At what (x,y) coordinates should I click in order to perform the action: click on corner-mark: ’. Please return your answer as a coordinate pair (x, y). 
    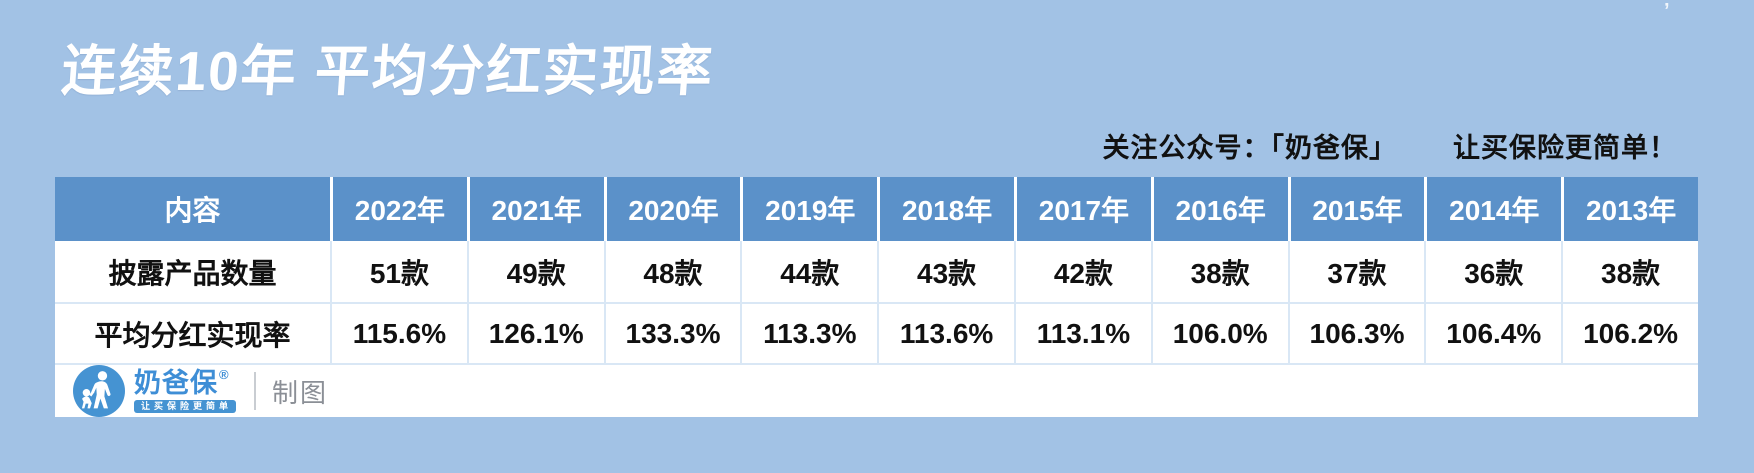
    Looking at the image, I should click on (1667, 11).